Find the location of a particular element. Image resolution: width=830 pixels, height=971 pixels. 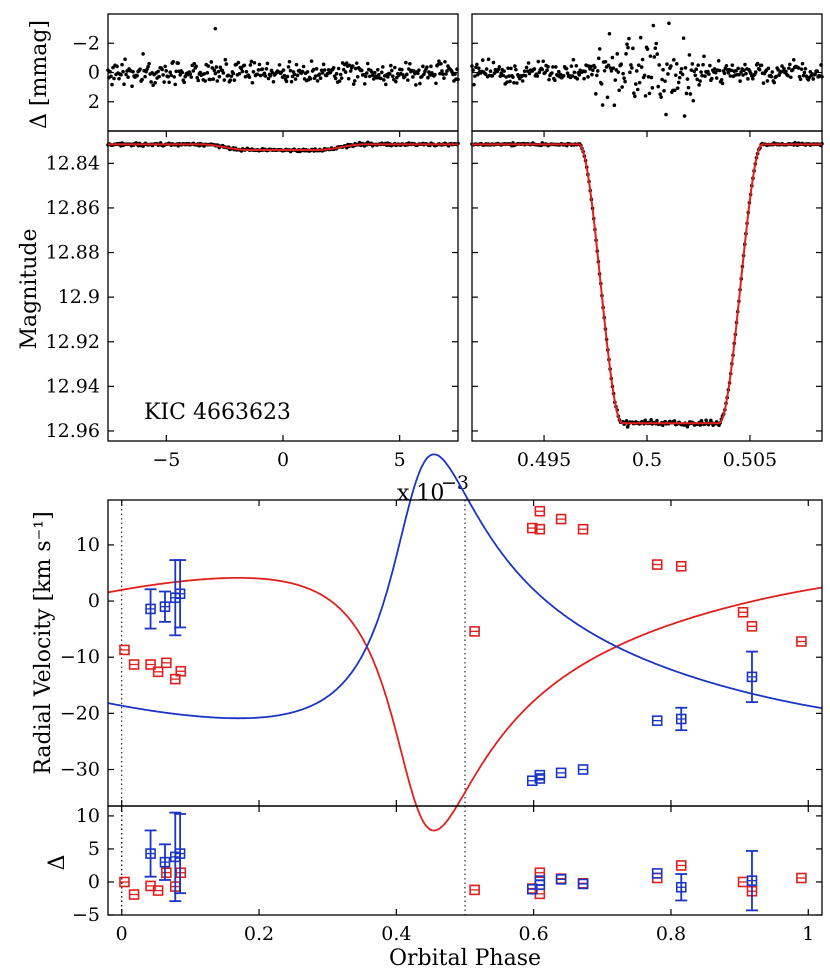

lightcurve-left-y-tick-label: 12.86 is located at coordinates (73, 208).